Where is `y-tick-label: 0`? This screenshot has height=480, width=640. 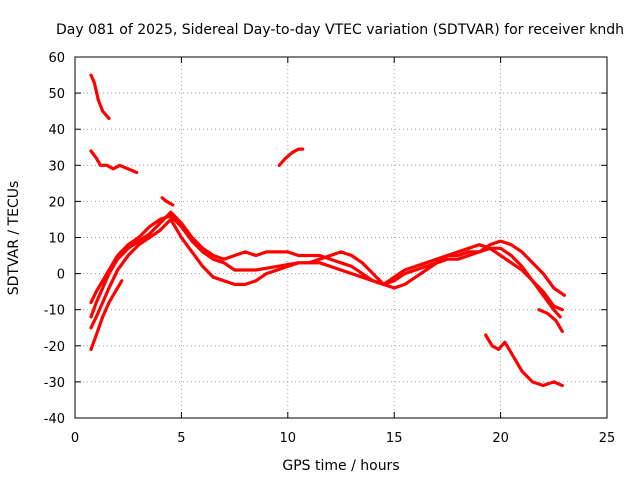
y-tick-label: 0 is located at coordinates (61, 275).